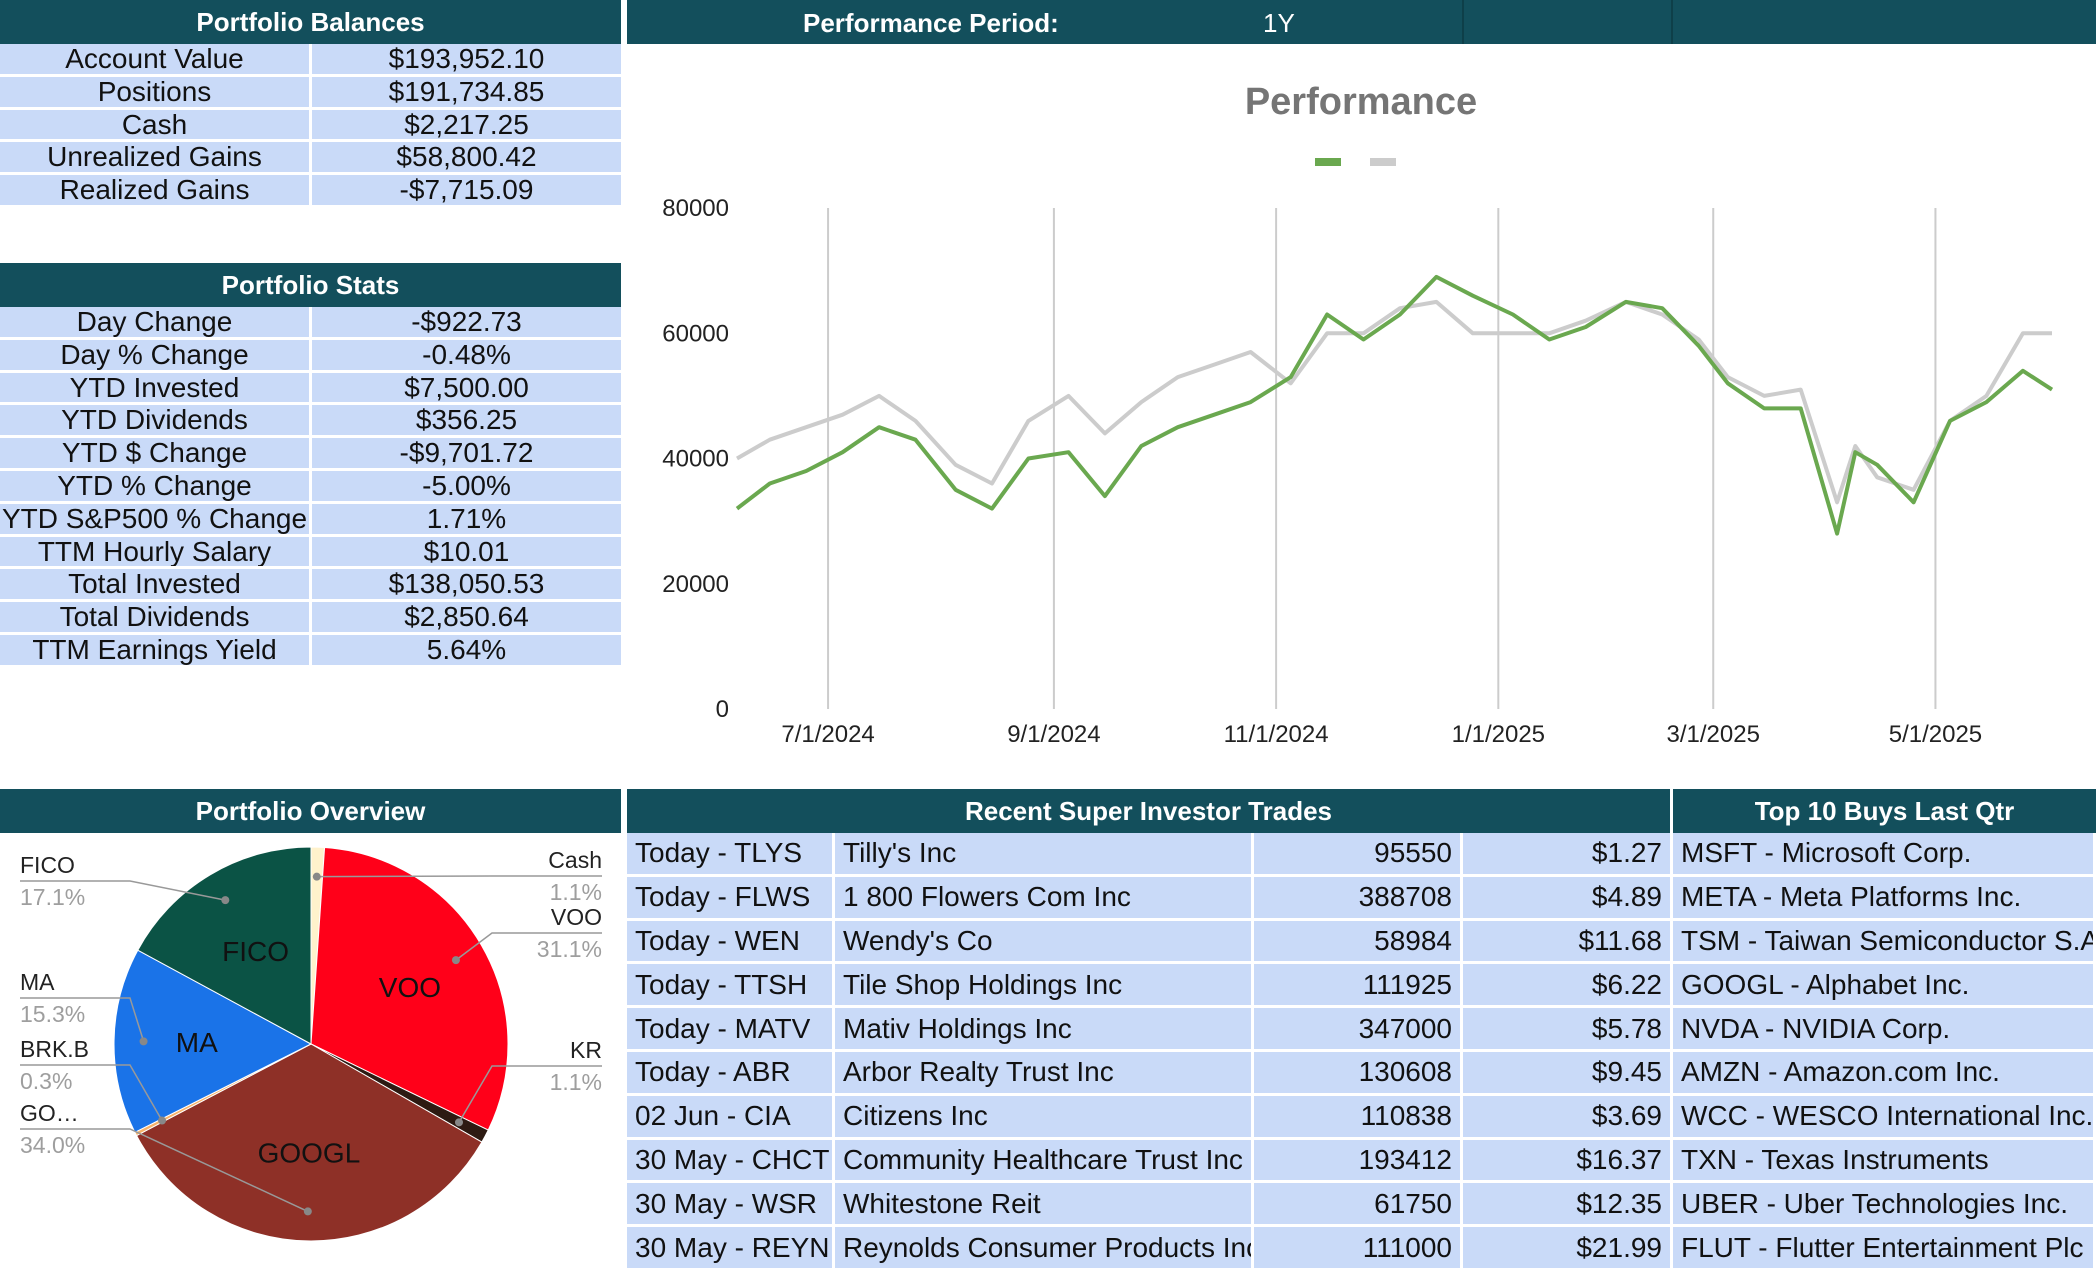 This screenshot has width=2096, height=1271. I want to click on callout-name: Cash, so click(575, 860).